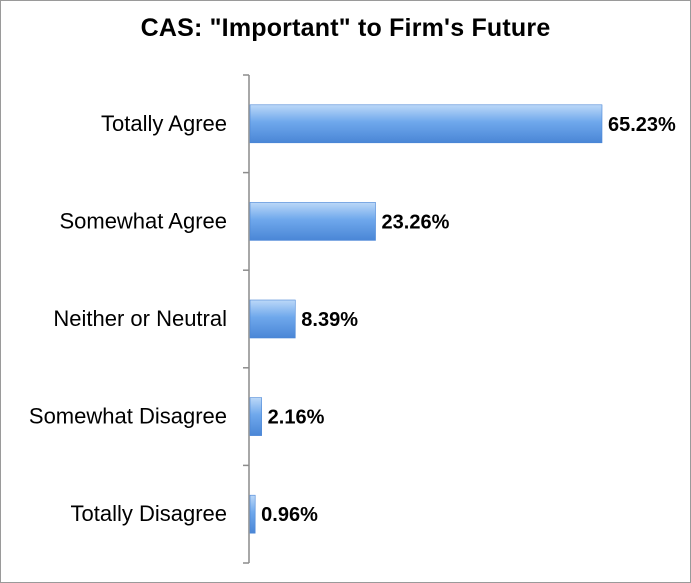  What do you see at coordinates (164, 123) in the screenshot?
I see `category-label: Totally Agree` at bounding box center [164, 123].